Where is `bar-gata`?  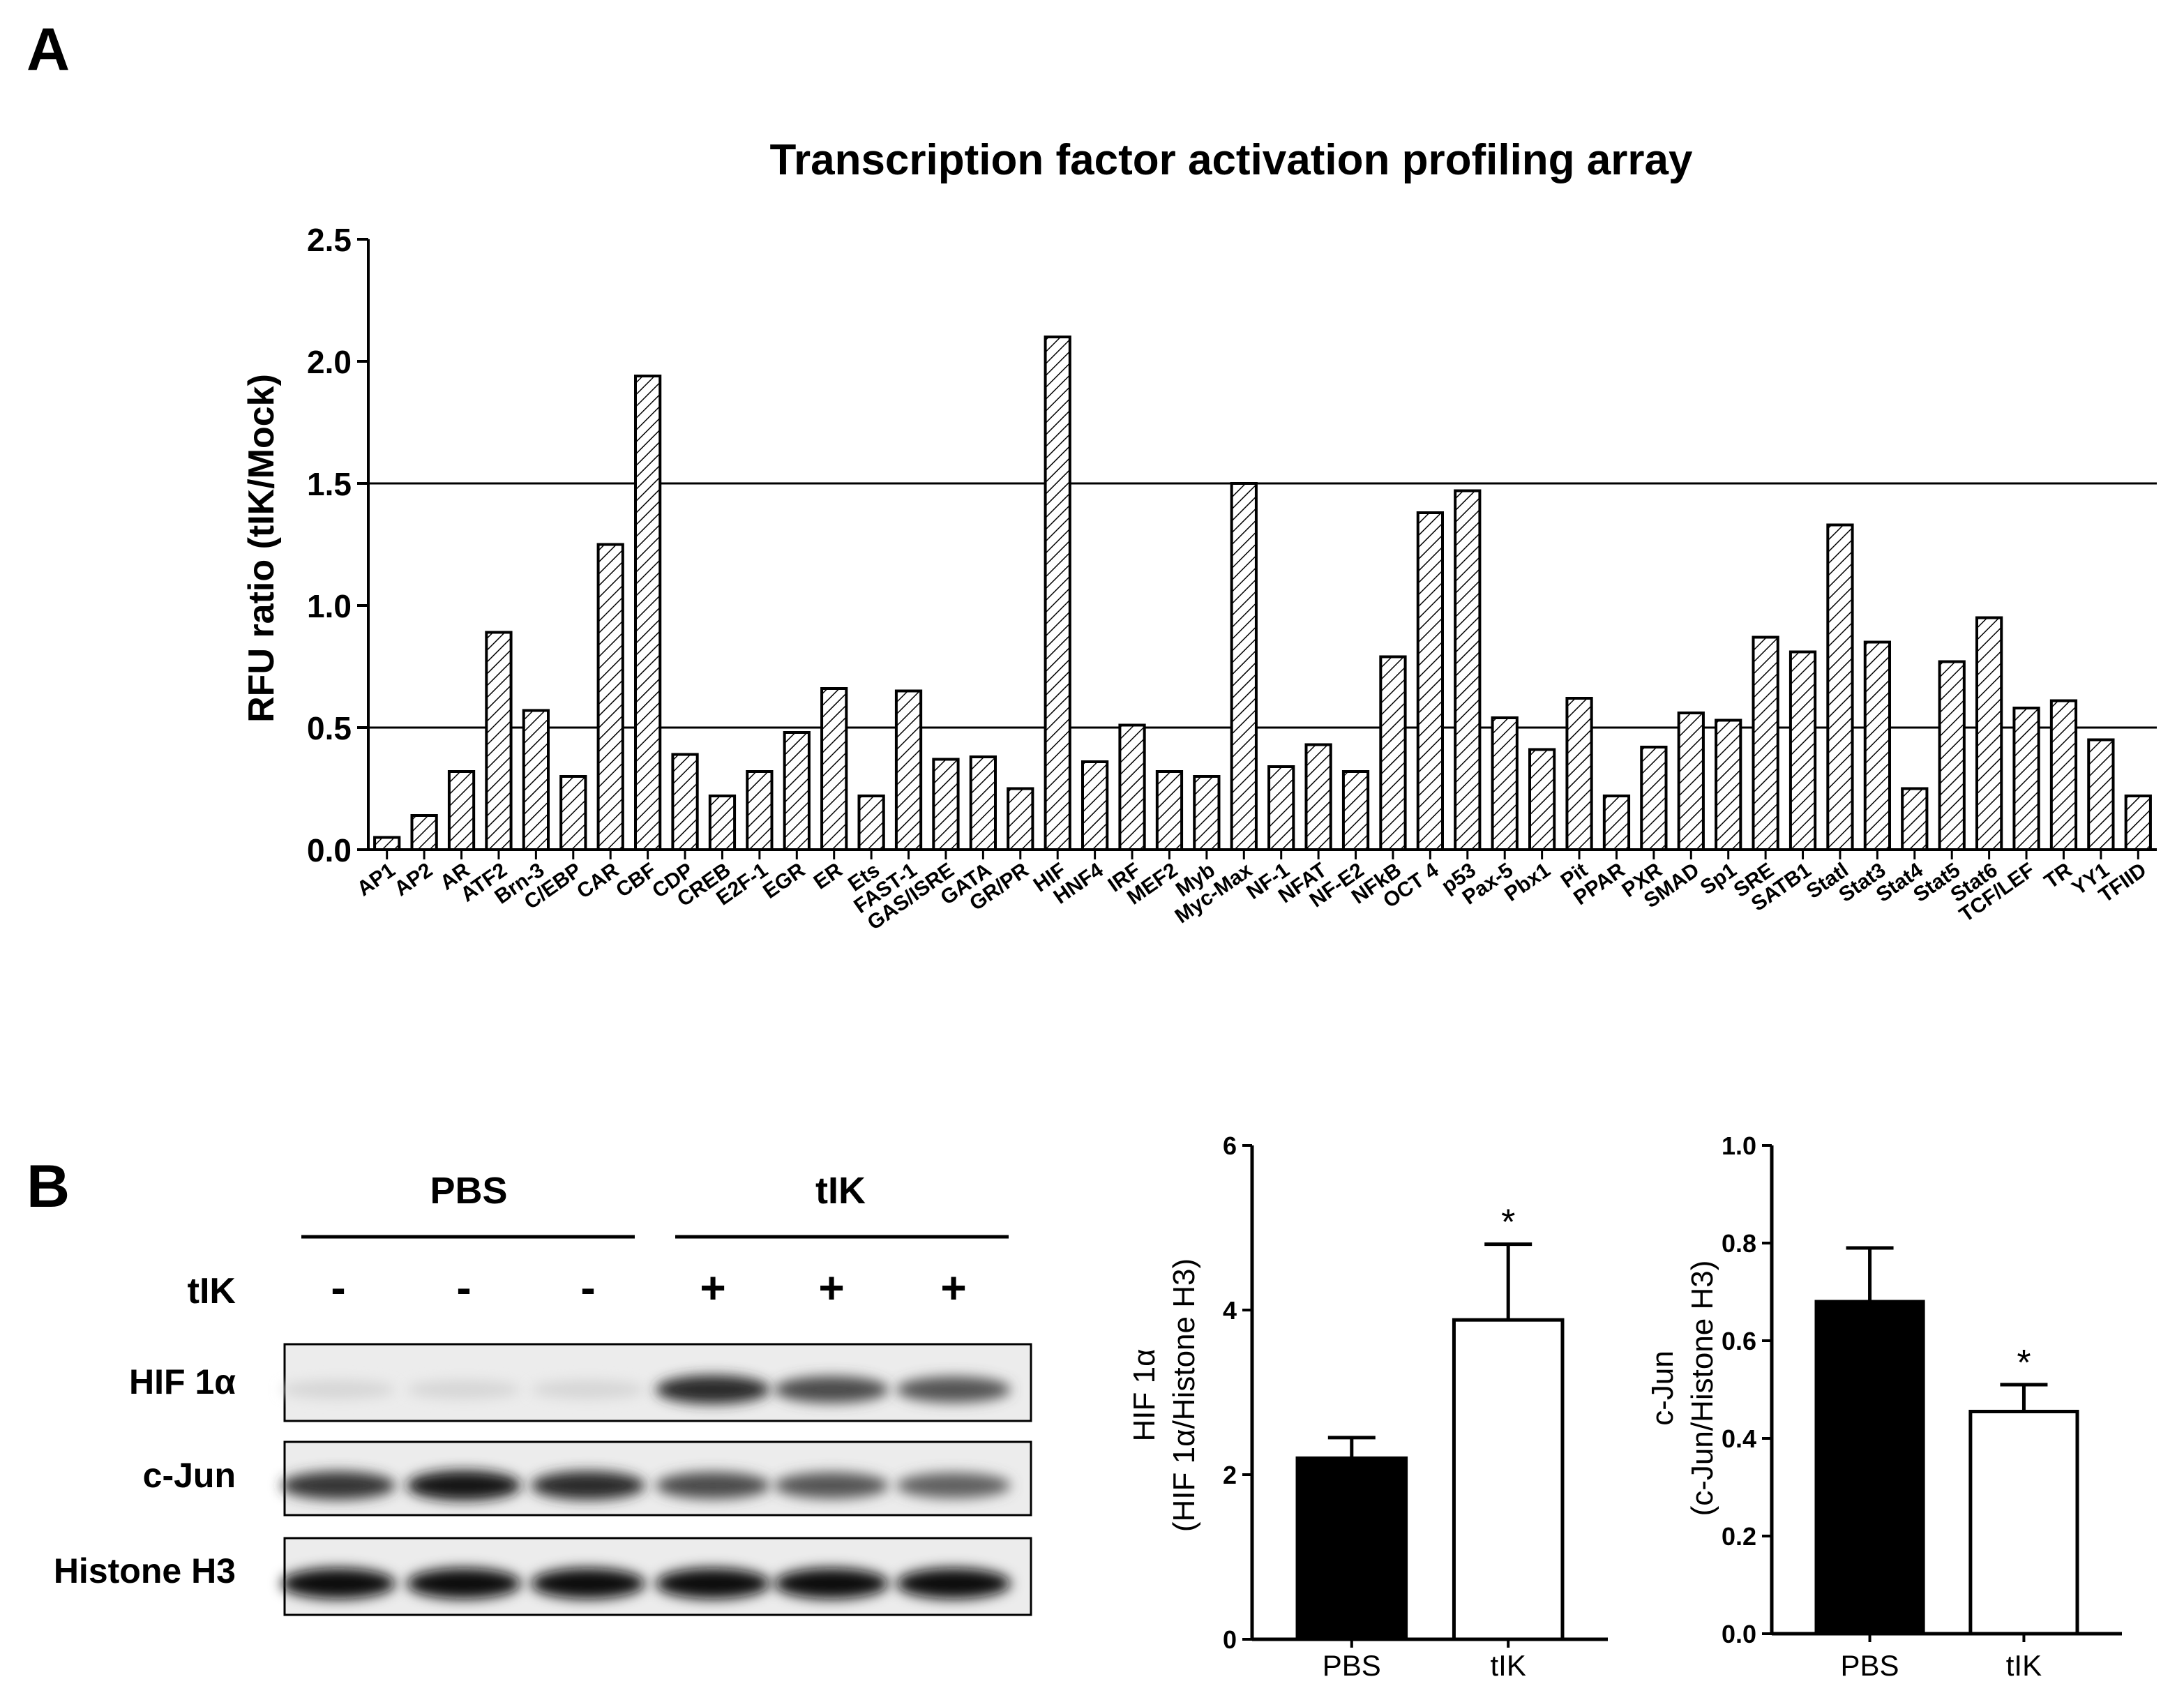 bar-gata is located at coordinates (983, 803).